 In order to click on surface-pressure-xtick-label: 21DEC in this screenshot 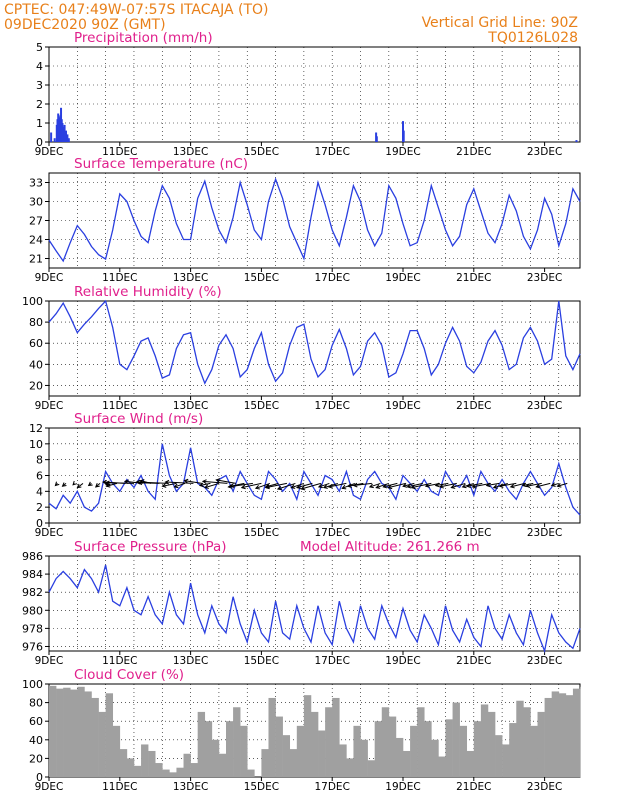, I will do `click(473, 661)`.